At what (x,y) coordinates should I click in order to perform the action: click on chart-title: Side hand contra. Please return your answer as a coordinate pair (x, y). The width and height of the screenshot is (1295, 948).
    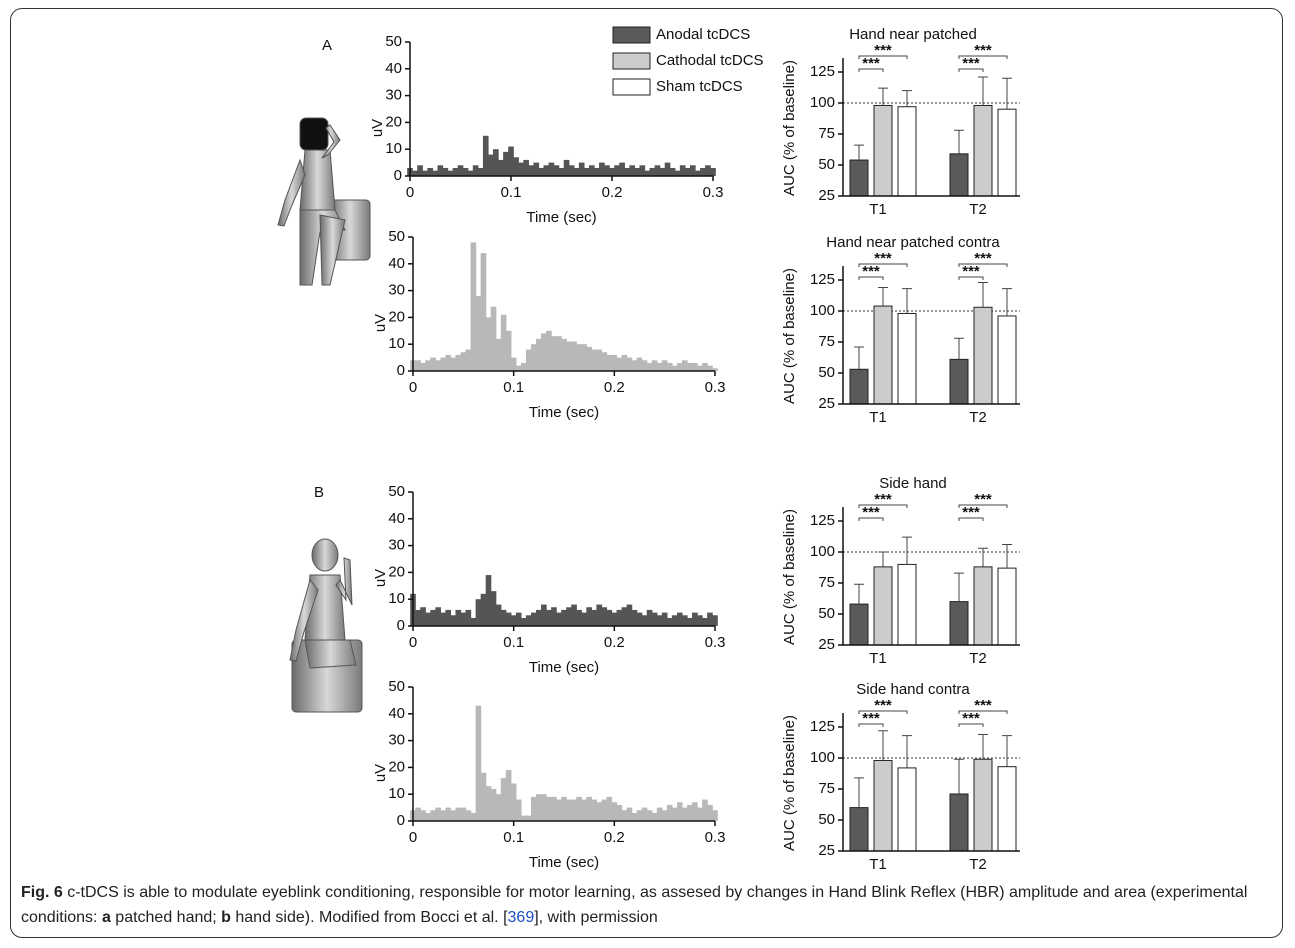
    Looking at the image, I should click on (913, 689).